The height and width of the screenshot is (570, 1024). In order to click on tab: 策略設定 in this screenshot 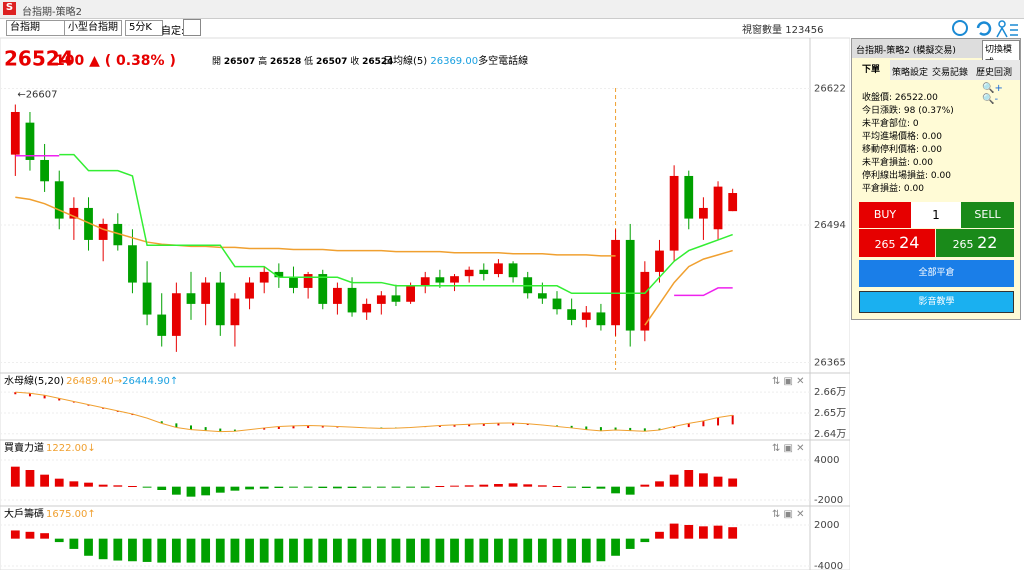, I will do `click(910, 73)`.